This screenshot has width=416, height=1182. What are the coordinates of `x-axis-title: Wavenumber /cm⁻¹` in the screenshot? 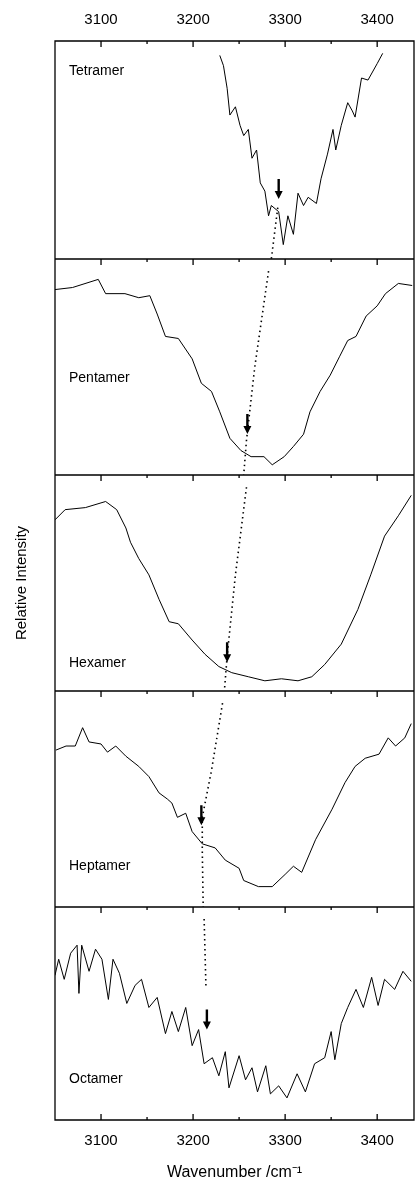 It's located at (234, 1171).